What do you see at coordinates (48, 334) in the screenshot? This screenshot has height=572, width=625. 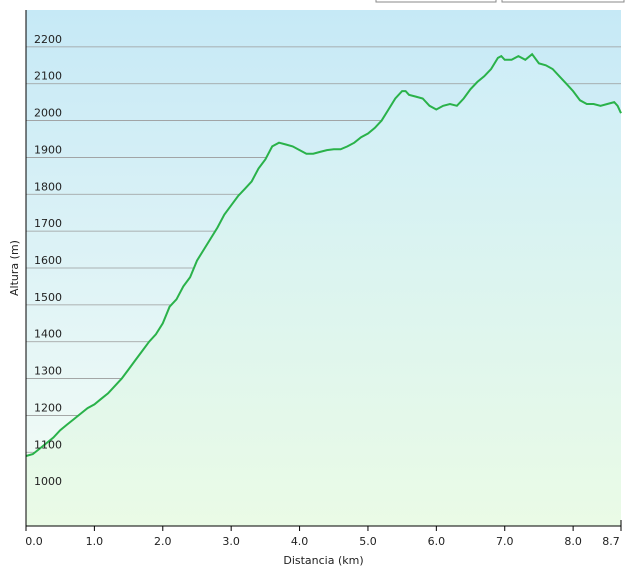 I see `y-tick-label: 1400` at bounding box center [48, 334].